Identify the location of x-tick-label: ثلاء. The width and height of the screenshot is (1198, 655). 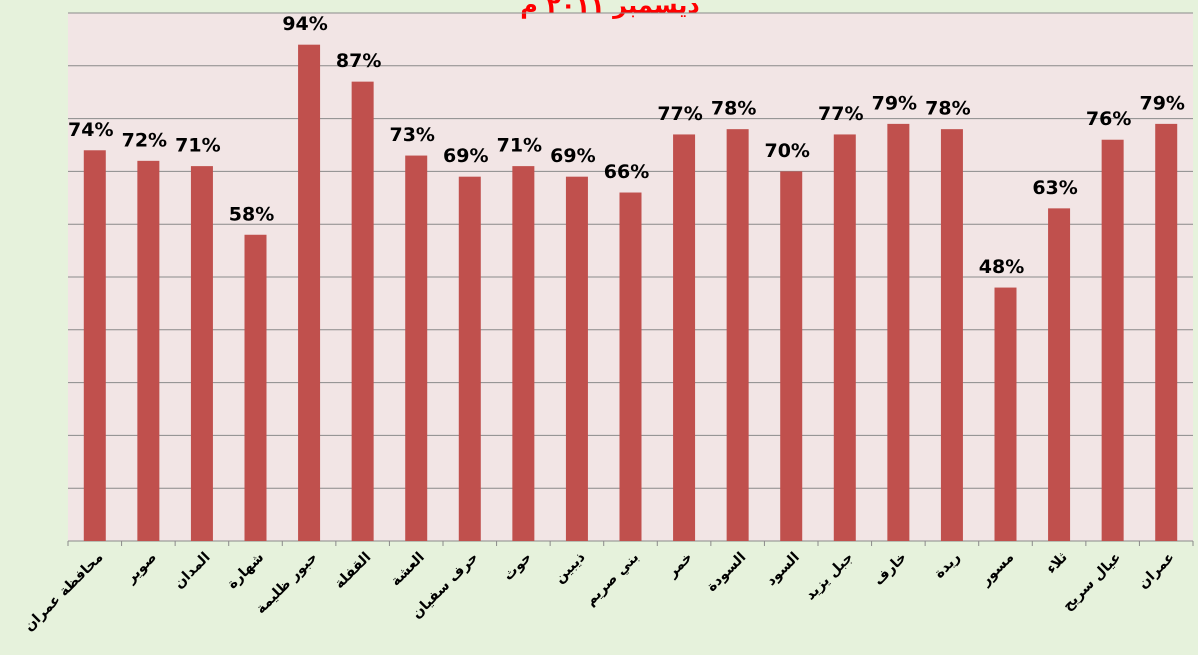
(1057, 563).